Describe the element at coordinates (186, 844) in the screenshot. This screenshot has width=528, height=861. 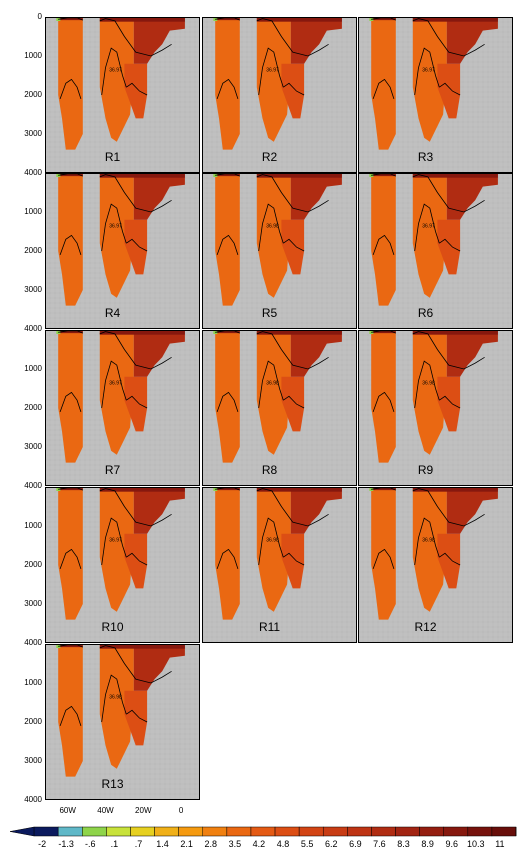
I see `colorbar-tick-label: 2.1` at that location.